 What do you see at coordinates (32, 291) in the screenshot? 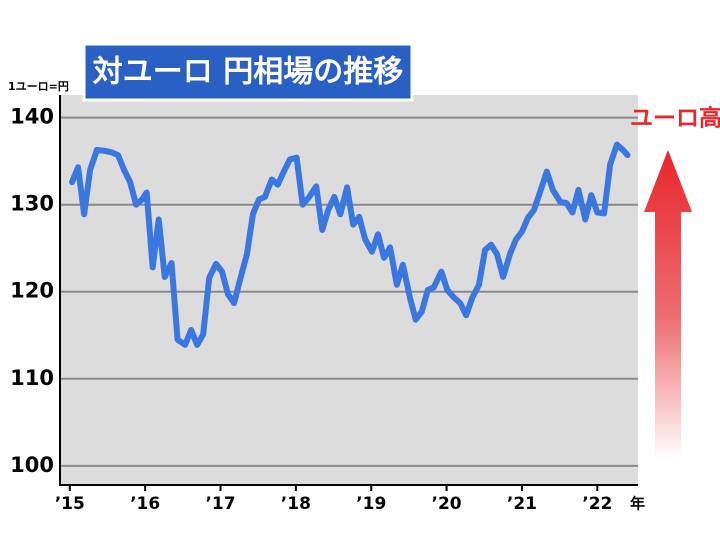
I see `y-tick-label: 120` at bounding box center [32, 291].